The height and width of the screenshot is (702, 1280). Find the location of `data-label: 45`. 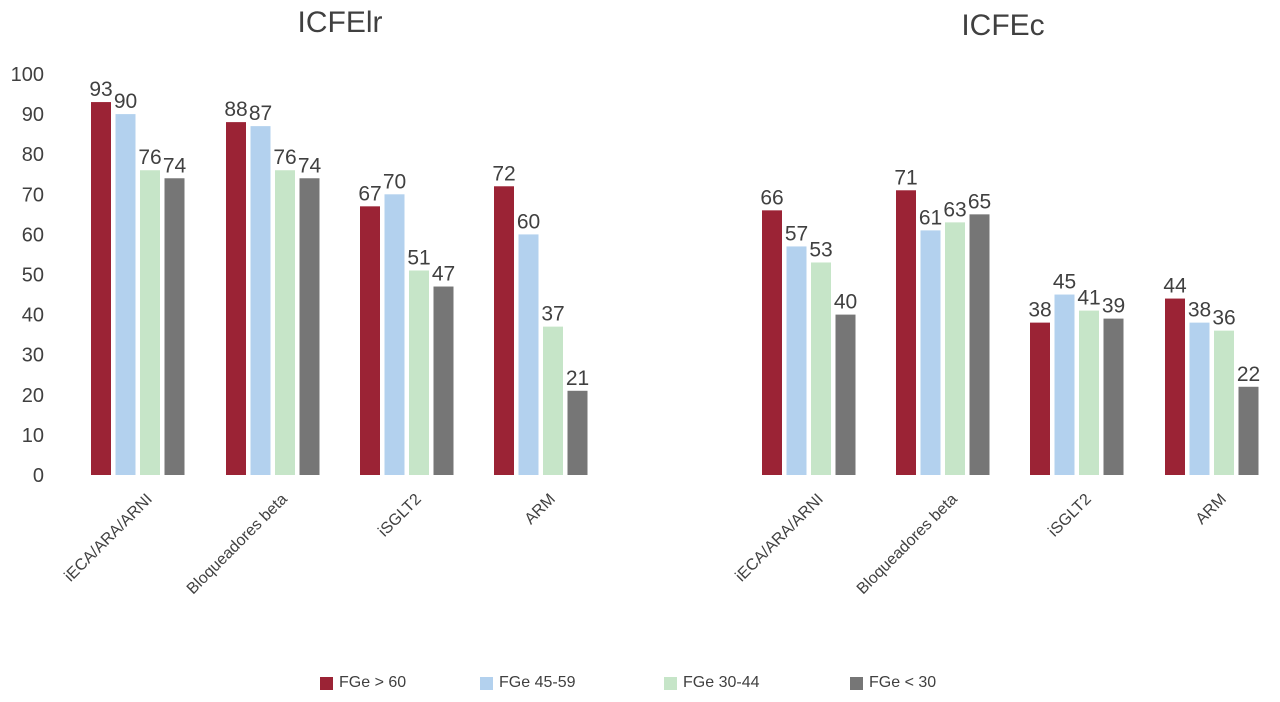

data-label: 45 is located at coordinates (1064, 282).